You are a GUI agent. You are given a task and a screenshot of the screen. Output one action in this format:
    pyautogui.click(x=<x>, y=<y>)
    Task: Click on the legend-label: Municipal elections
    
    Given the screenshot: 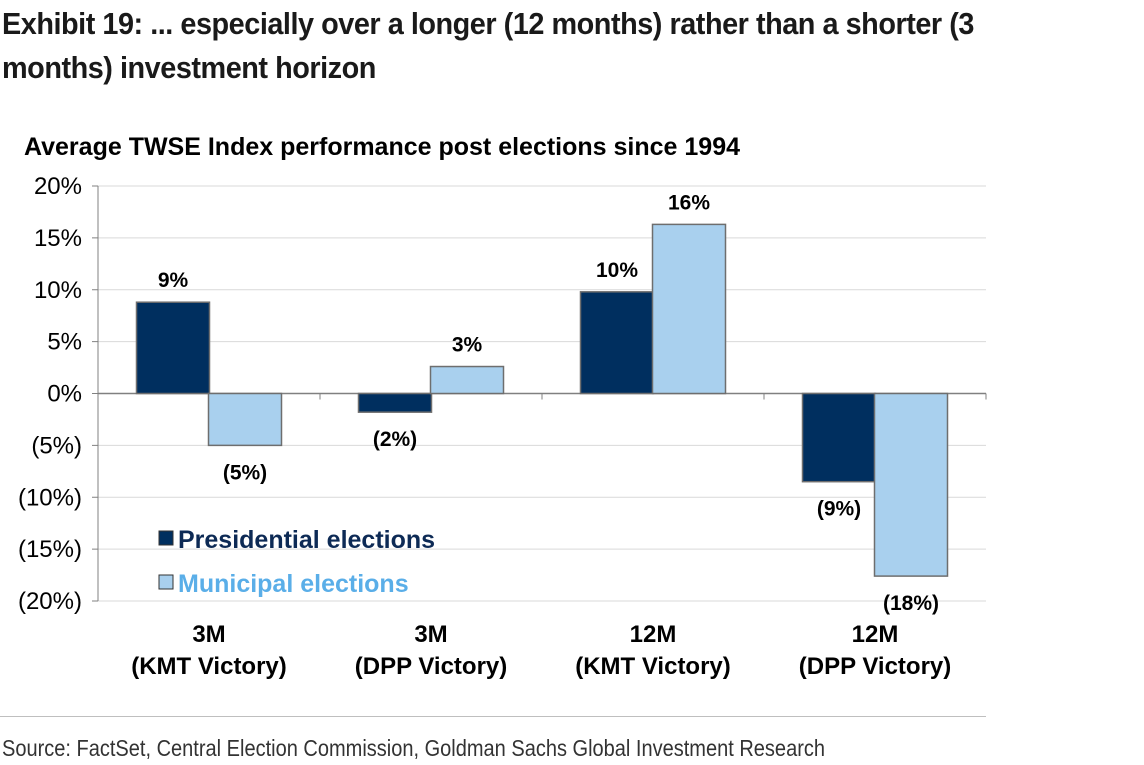 What is the action you would take?
    pyautogui.click(x=293, y=584)
    